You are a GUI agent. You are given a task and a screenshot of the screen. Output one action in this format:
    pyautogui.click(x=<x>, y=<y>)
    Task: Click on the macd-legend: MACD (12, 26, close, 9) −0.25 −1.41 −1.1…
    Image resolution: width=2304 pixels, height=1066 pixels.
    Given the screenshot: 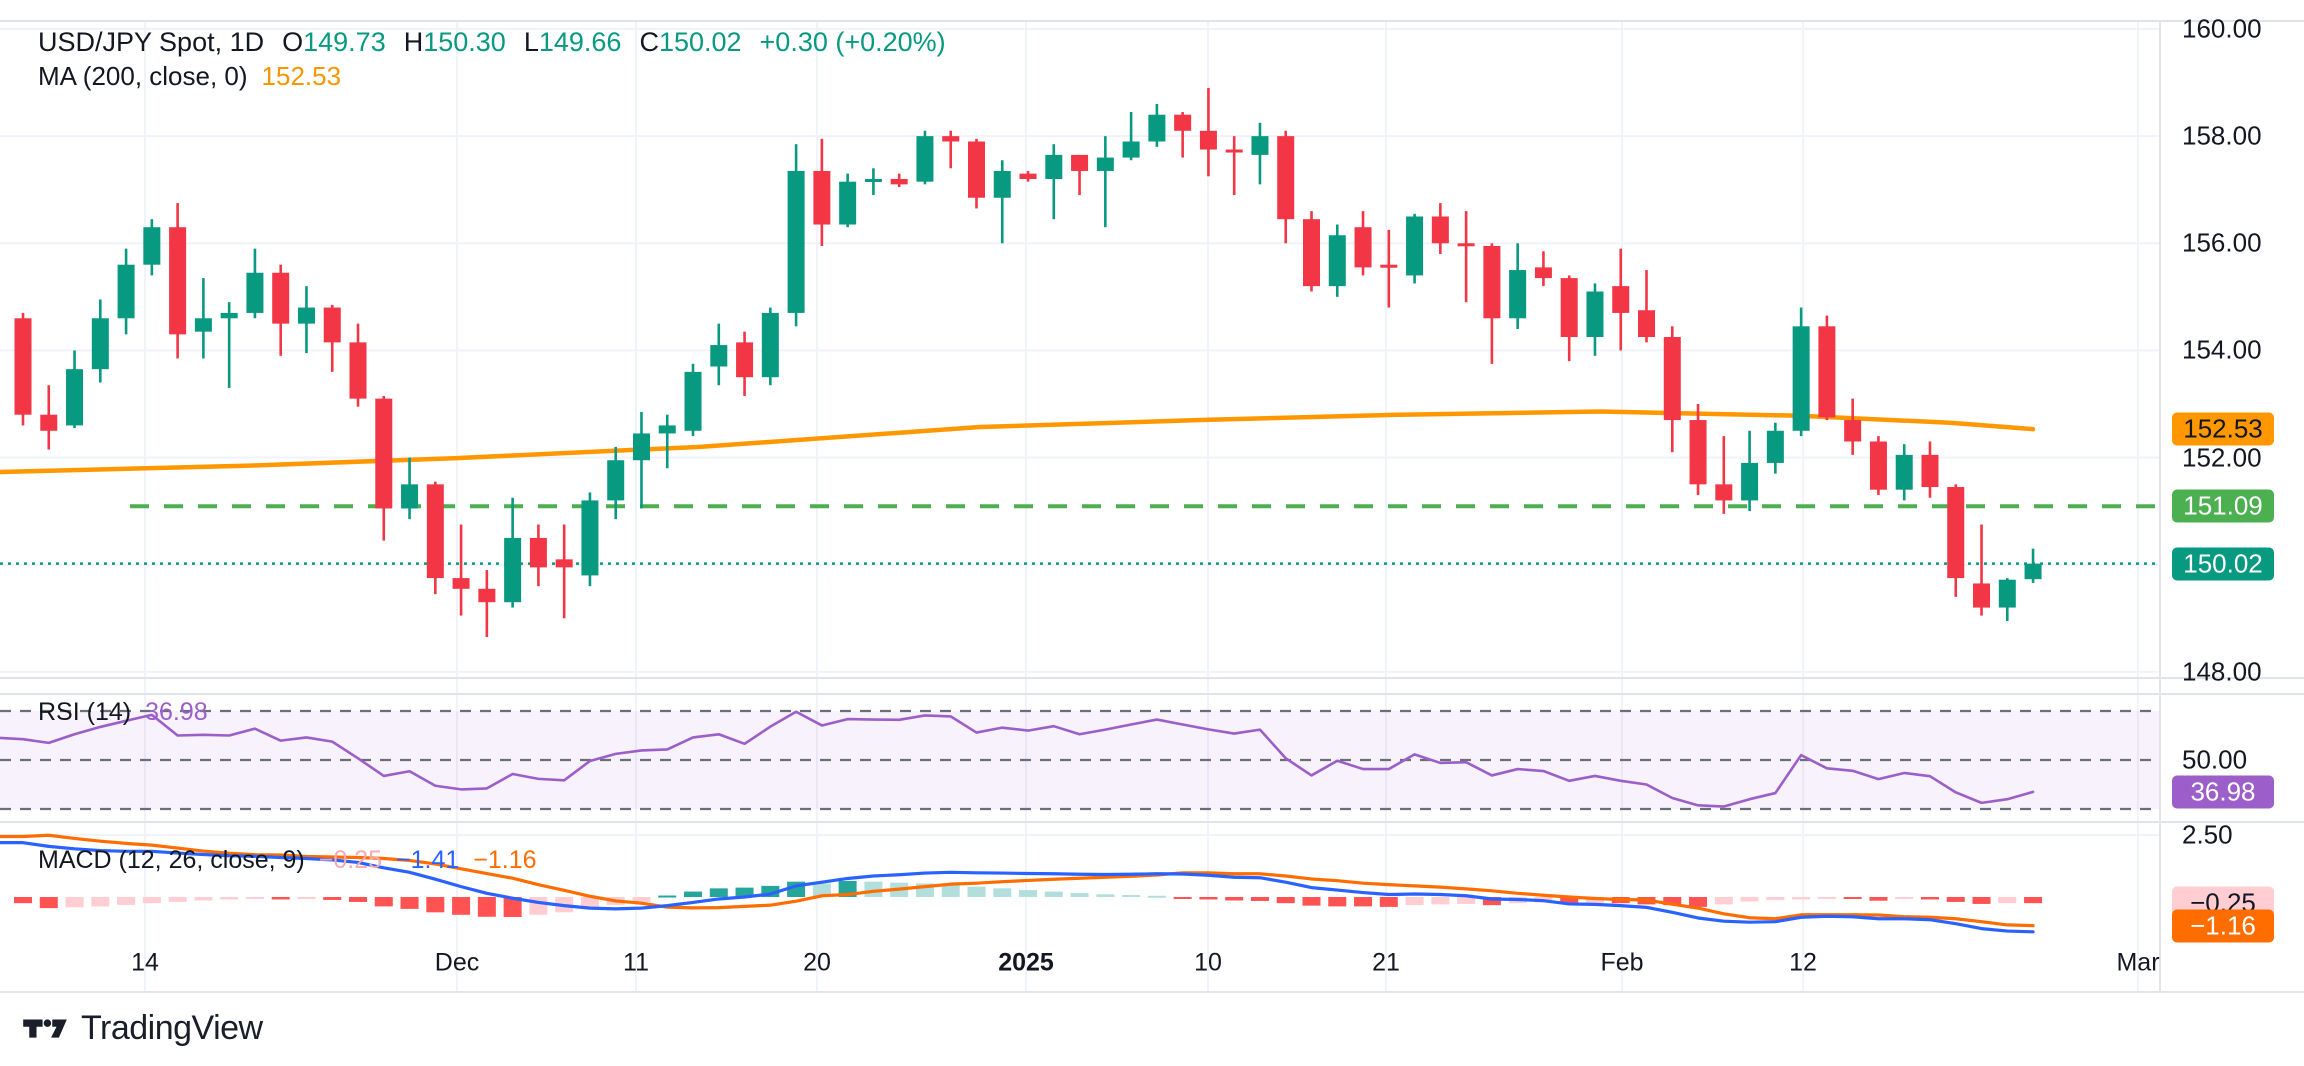 What is the action you would take?
    pyautogui.click(x=287, y=860)
    